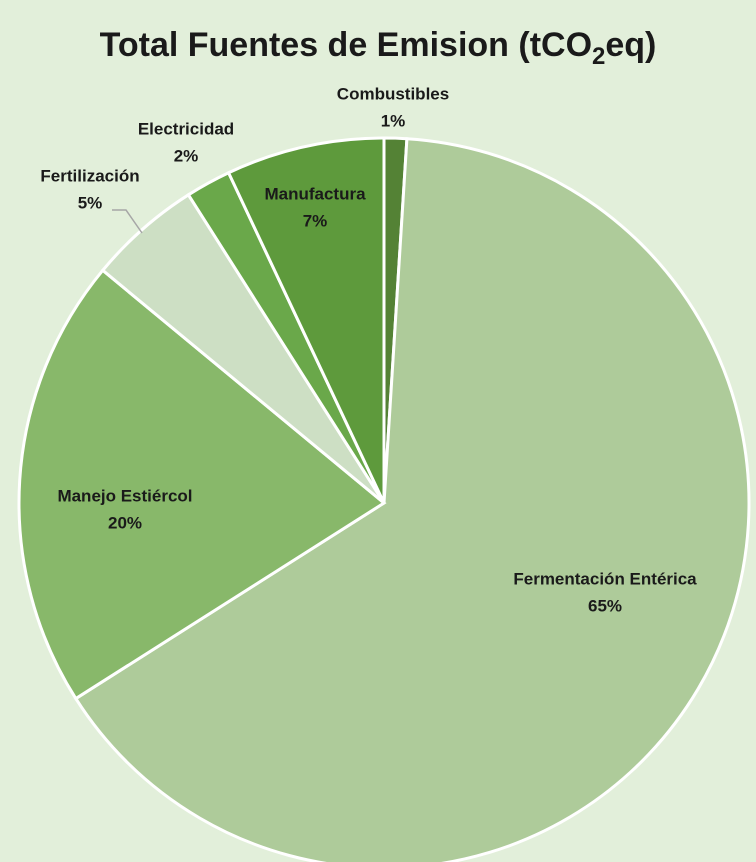  What do you see at coordinates (90, 202) in the screenshot?
I see `slice-value-label: 5%` at bounding box center [90, 202].